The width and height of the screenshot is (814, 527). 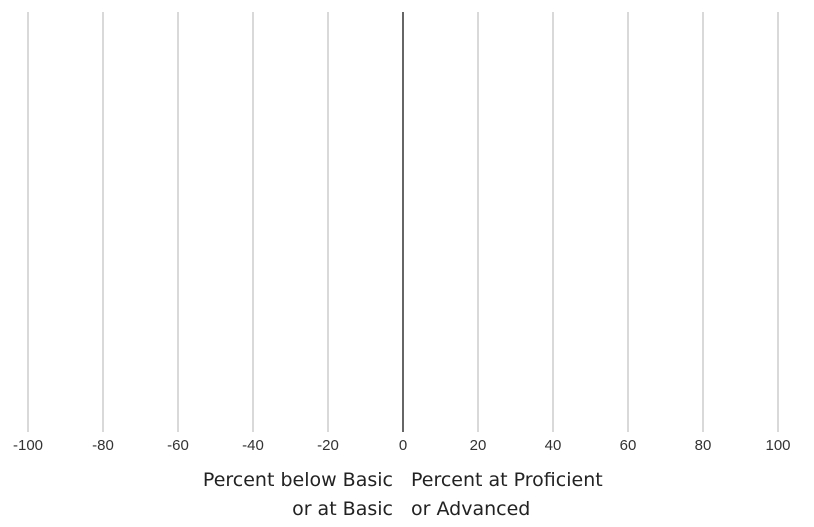 I want to click on x-tick-label: 100, so click(x=777, y=445).